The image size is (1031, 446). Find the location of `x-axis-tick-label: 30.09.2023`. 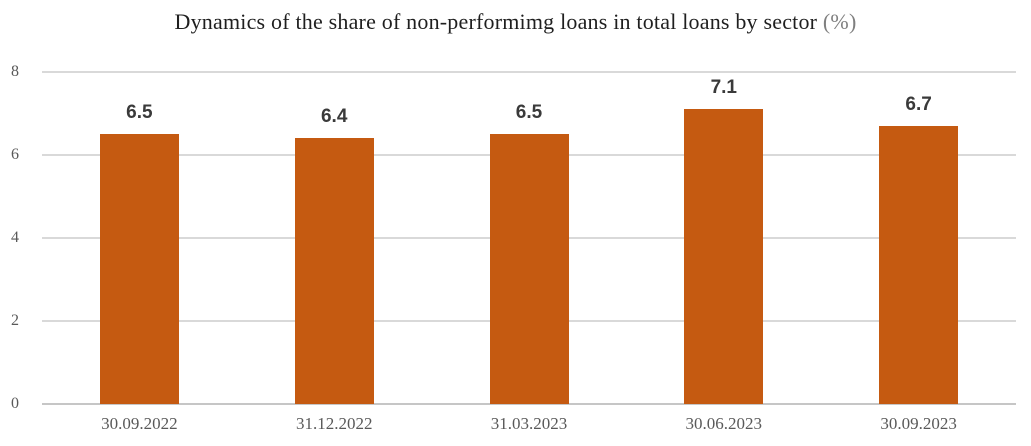

x-axis-tick-label: 30.09.2023 is located at coordinates (918, 423).